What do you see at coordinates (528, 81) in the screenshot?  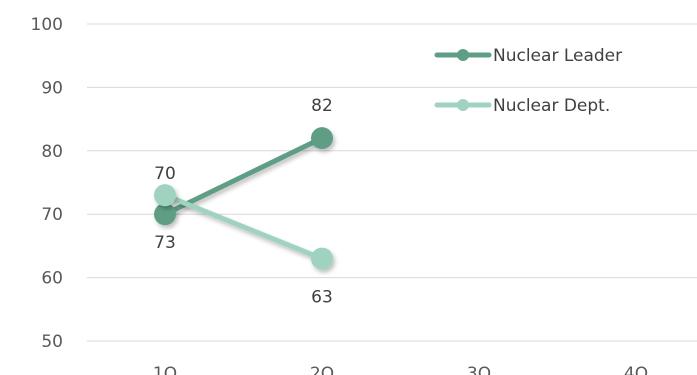 I see `legend: Nuclear Leader Nuclear Dept.` at bounding box center [528, 81].